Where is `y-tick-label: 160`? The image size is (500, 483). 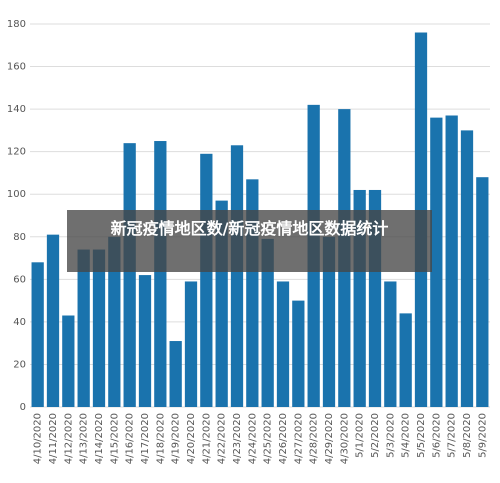
y-tick-label: 160 is located at coordinates (16, 67).